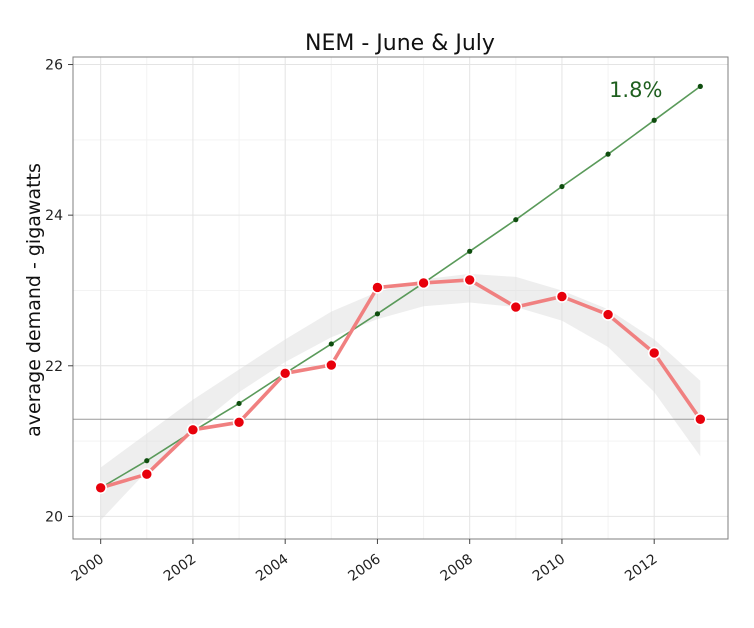 This screenshot has height=628, width=754. Describe the element at coordinates (641, 568) in the screenshot. I see `x-tick-label: 2012` at that location.